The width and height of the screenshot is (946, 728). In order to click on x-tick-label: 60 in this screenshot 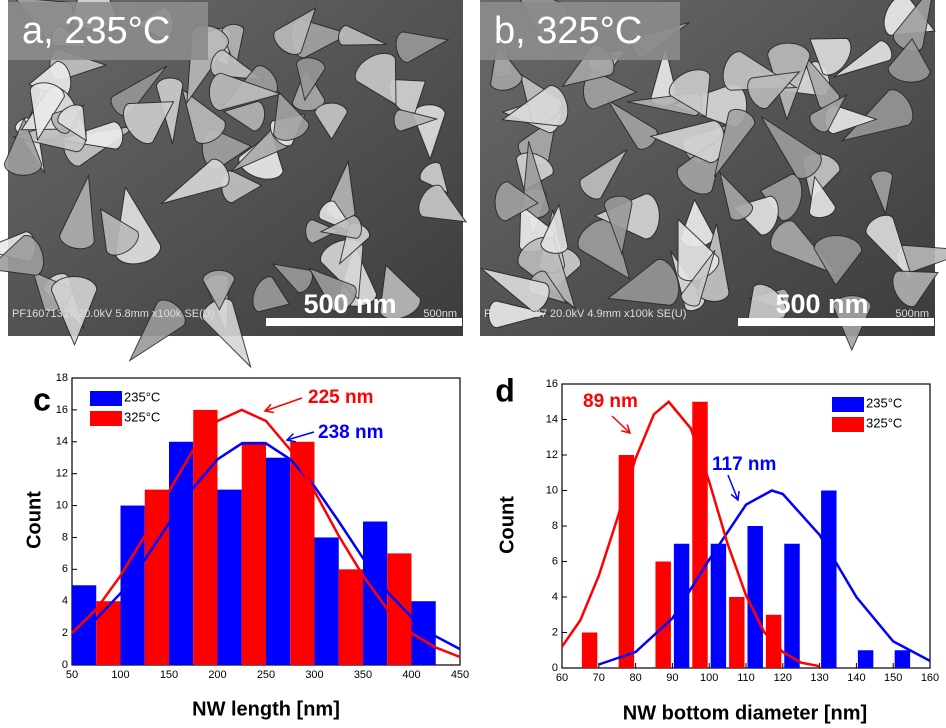, I will do `click(562, 678)`.